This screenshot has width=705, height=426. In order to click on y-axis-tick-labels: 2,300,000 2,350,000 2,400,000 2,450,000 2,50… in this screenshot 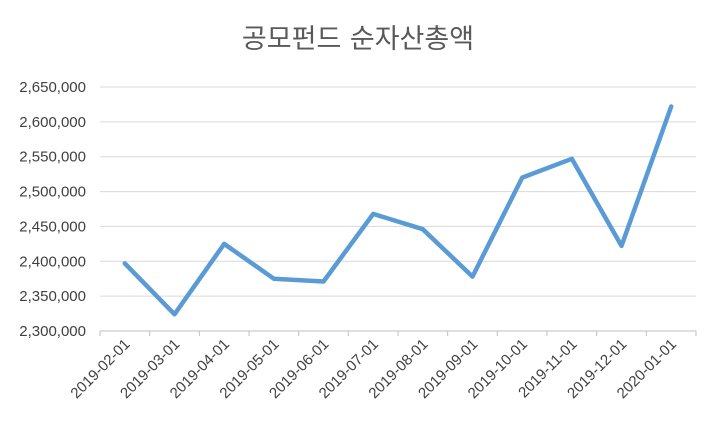, I will do `click(52, 209)`.